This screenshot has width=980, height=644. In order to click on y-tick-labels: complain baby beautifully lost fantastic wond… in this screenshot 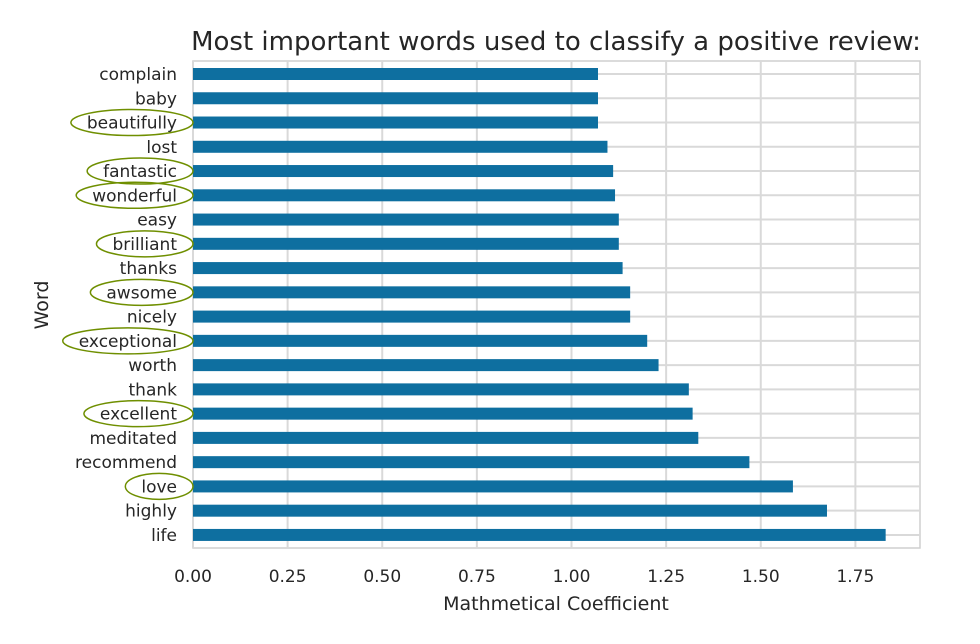, I will do `click(126, 305)`.